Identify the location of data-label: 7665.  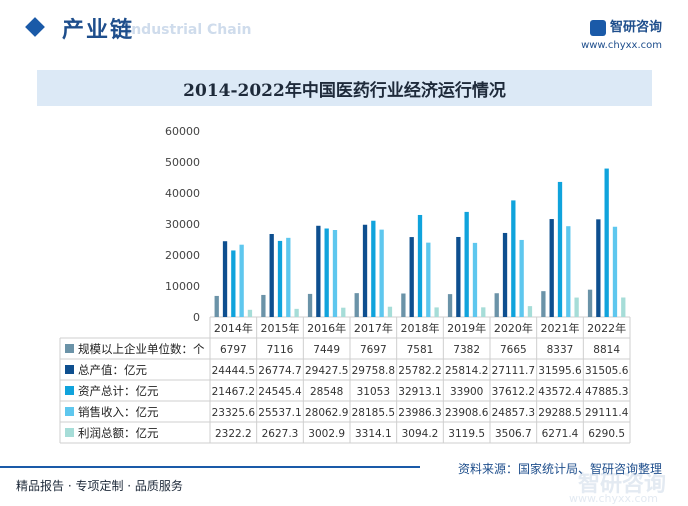
(513, 350).